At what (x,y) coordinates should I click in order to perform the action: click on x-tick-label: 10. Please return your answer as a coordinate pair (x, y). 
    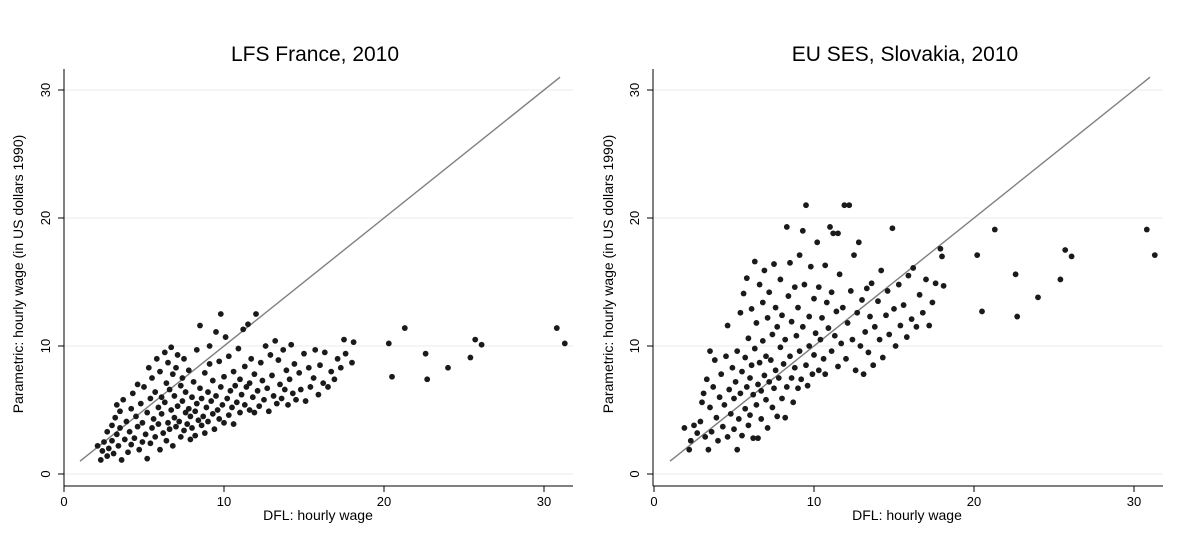
    Looking at the image, I should click on (224, 501).